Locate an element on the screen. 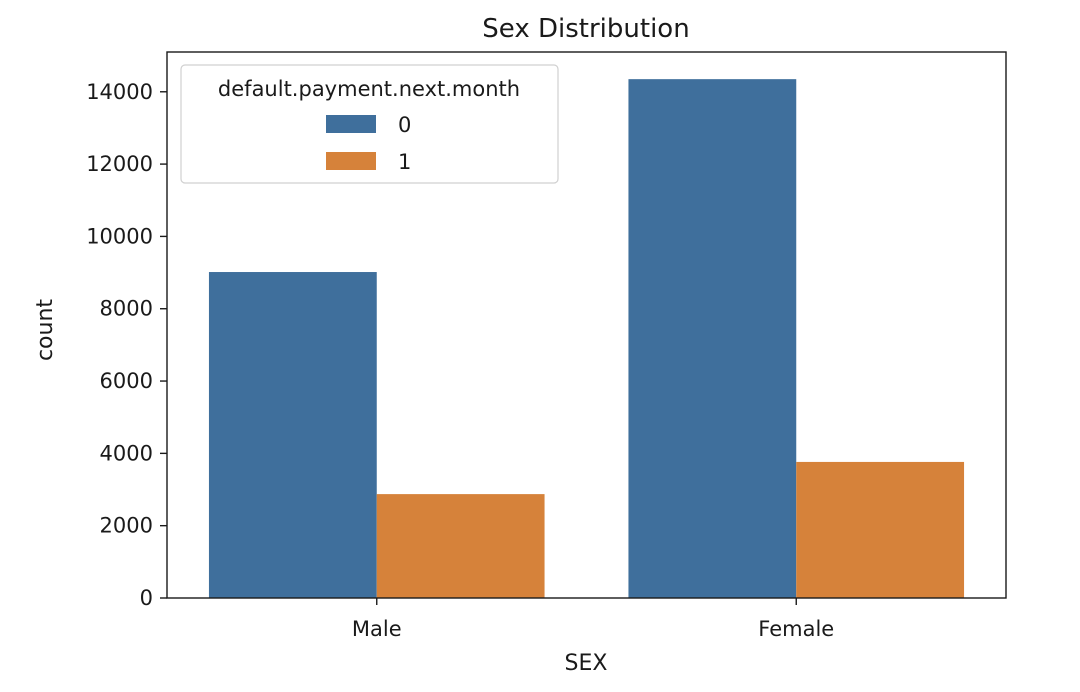  x-tick-label: Female is located at coordinates (796, 629).